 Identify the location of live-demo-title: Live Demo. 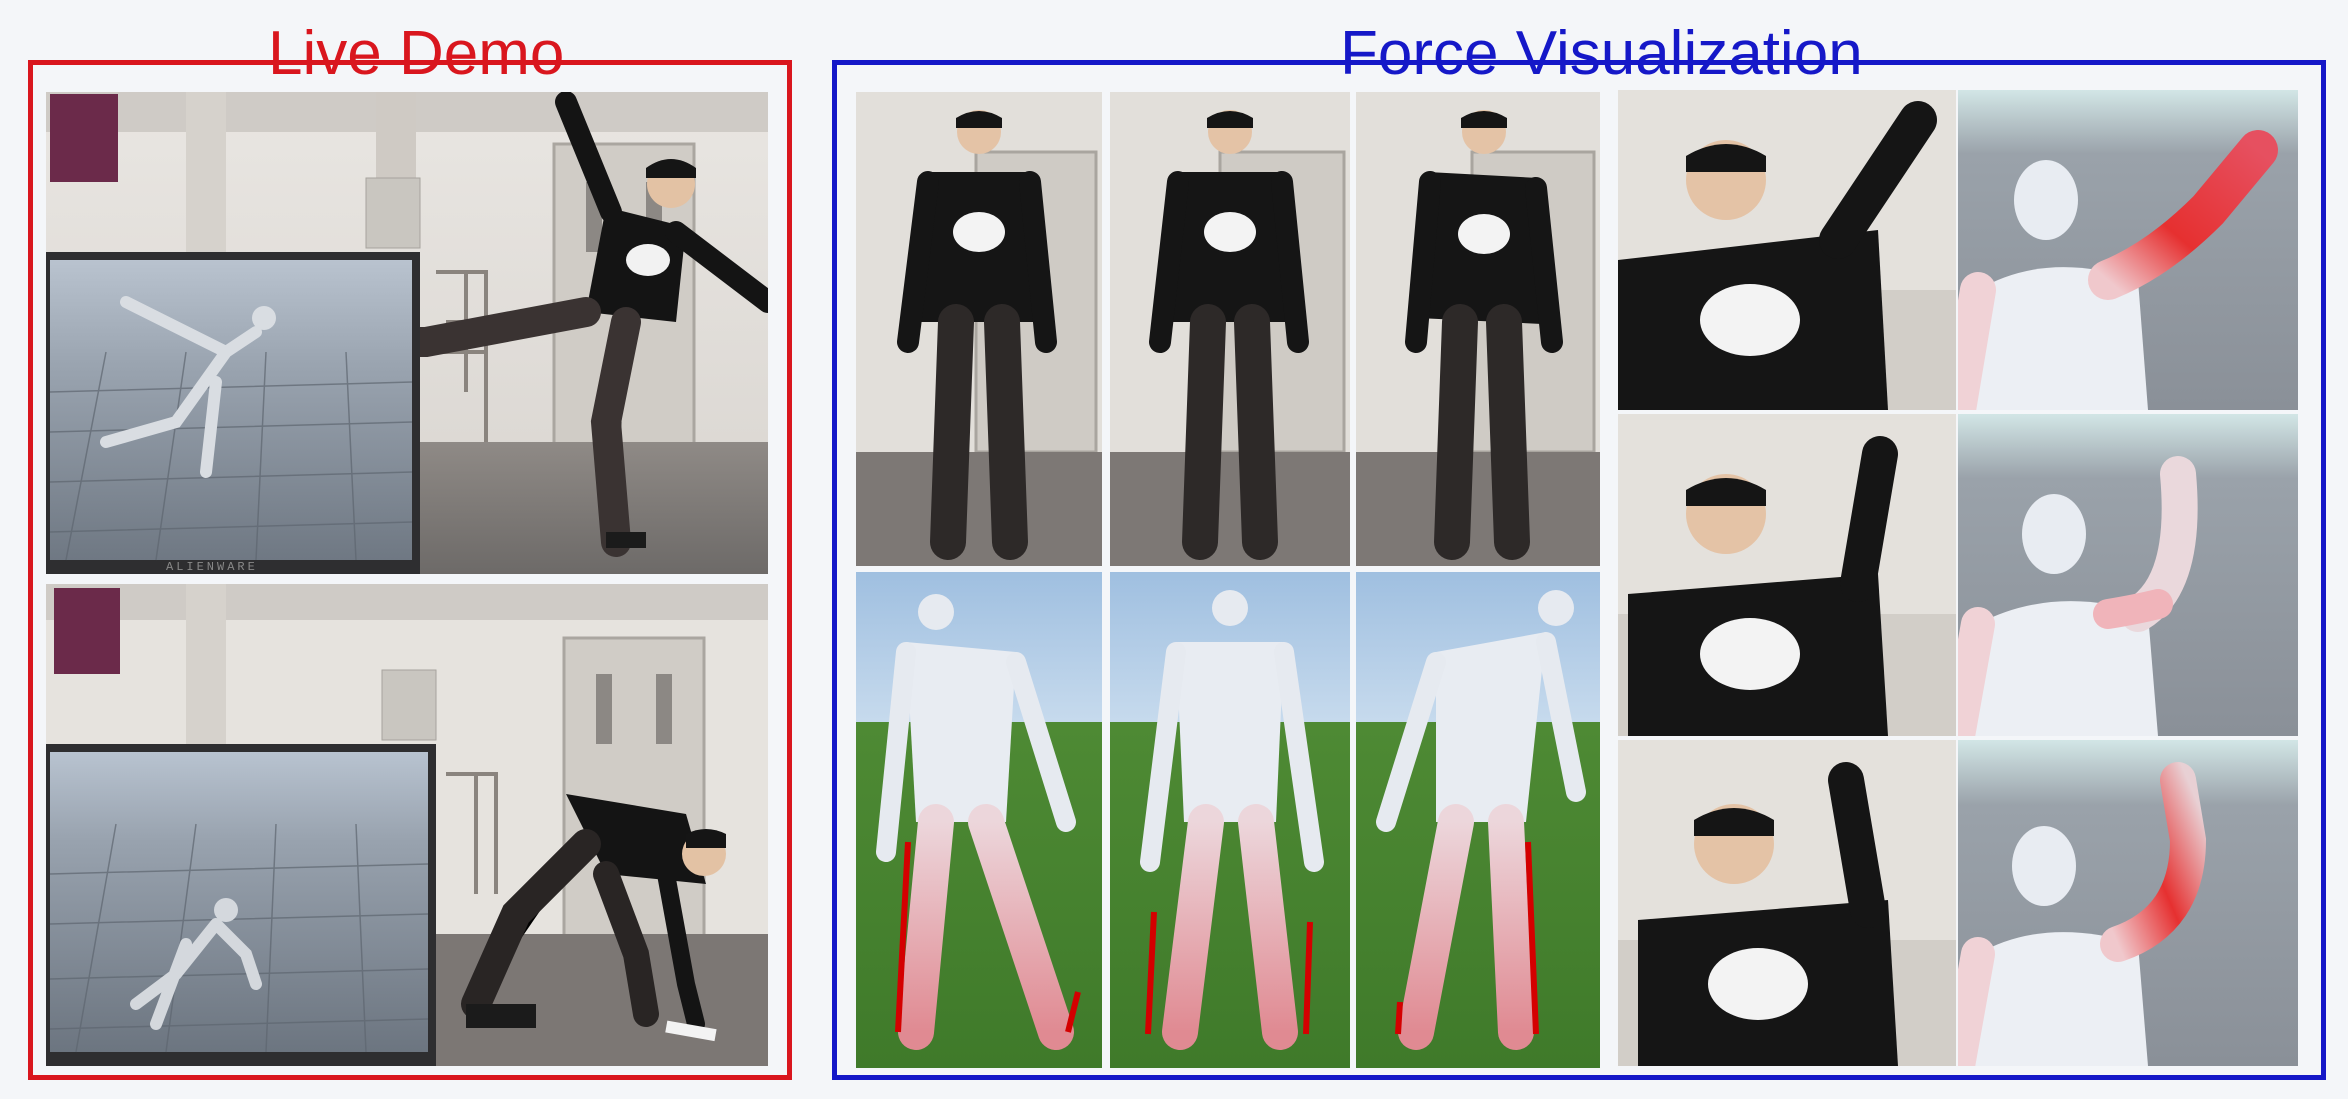
(416, 54).